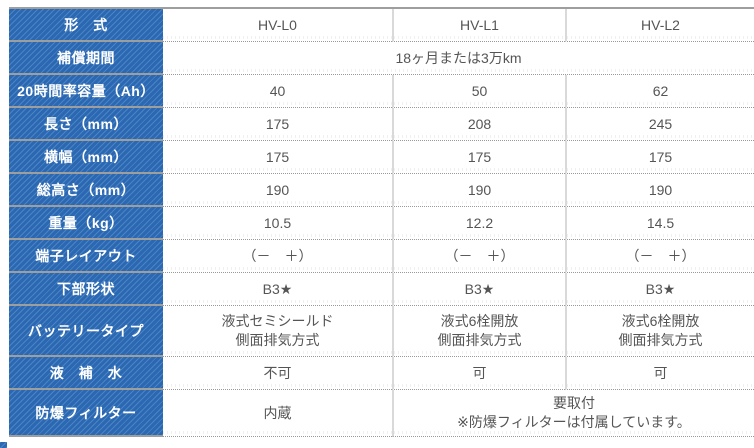 This screenshot has height=448, width=754. I want to click on filter-note-line: ※防爆フィルターは付属しています。, so click(574, 422).